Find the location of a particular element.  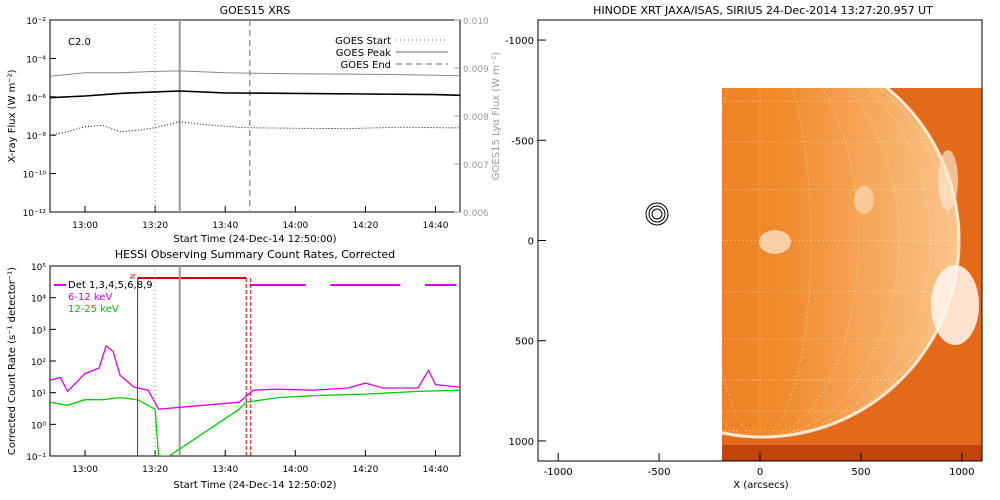

goes-title: GOES15 XRS is located at coordinates (255, 10).